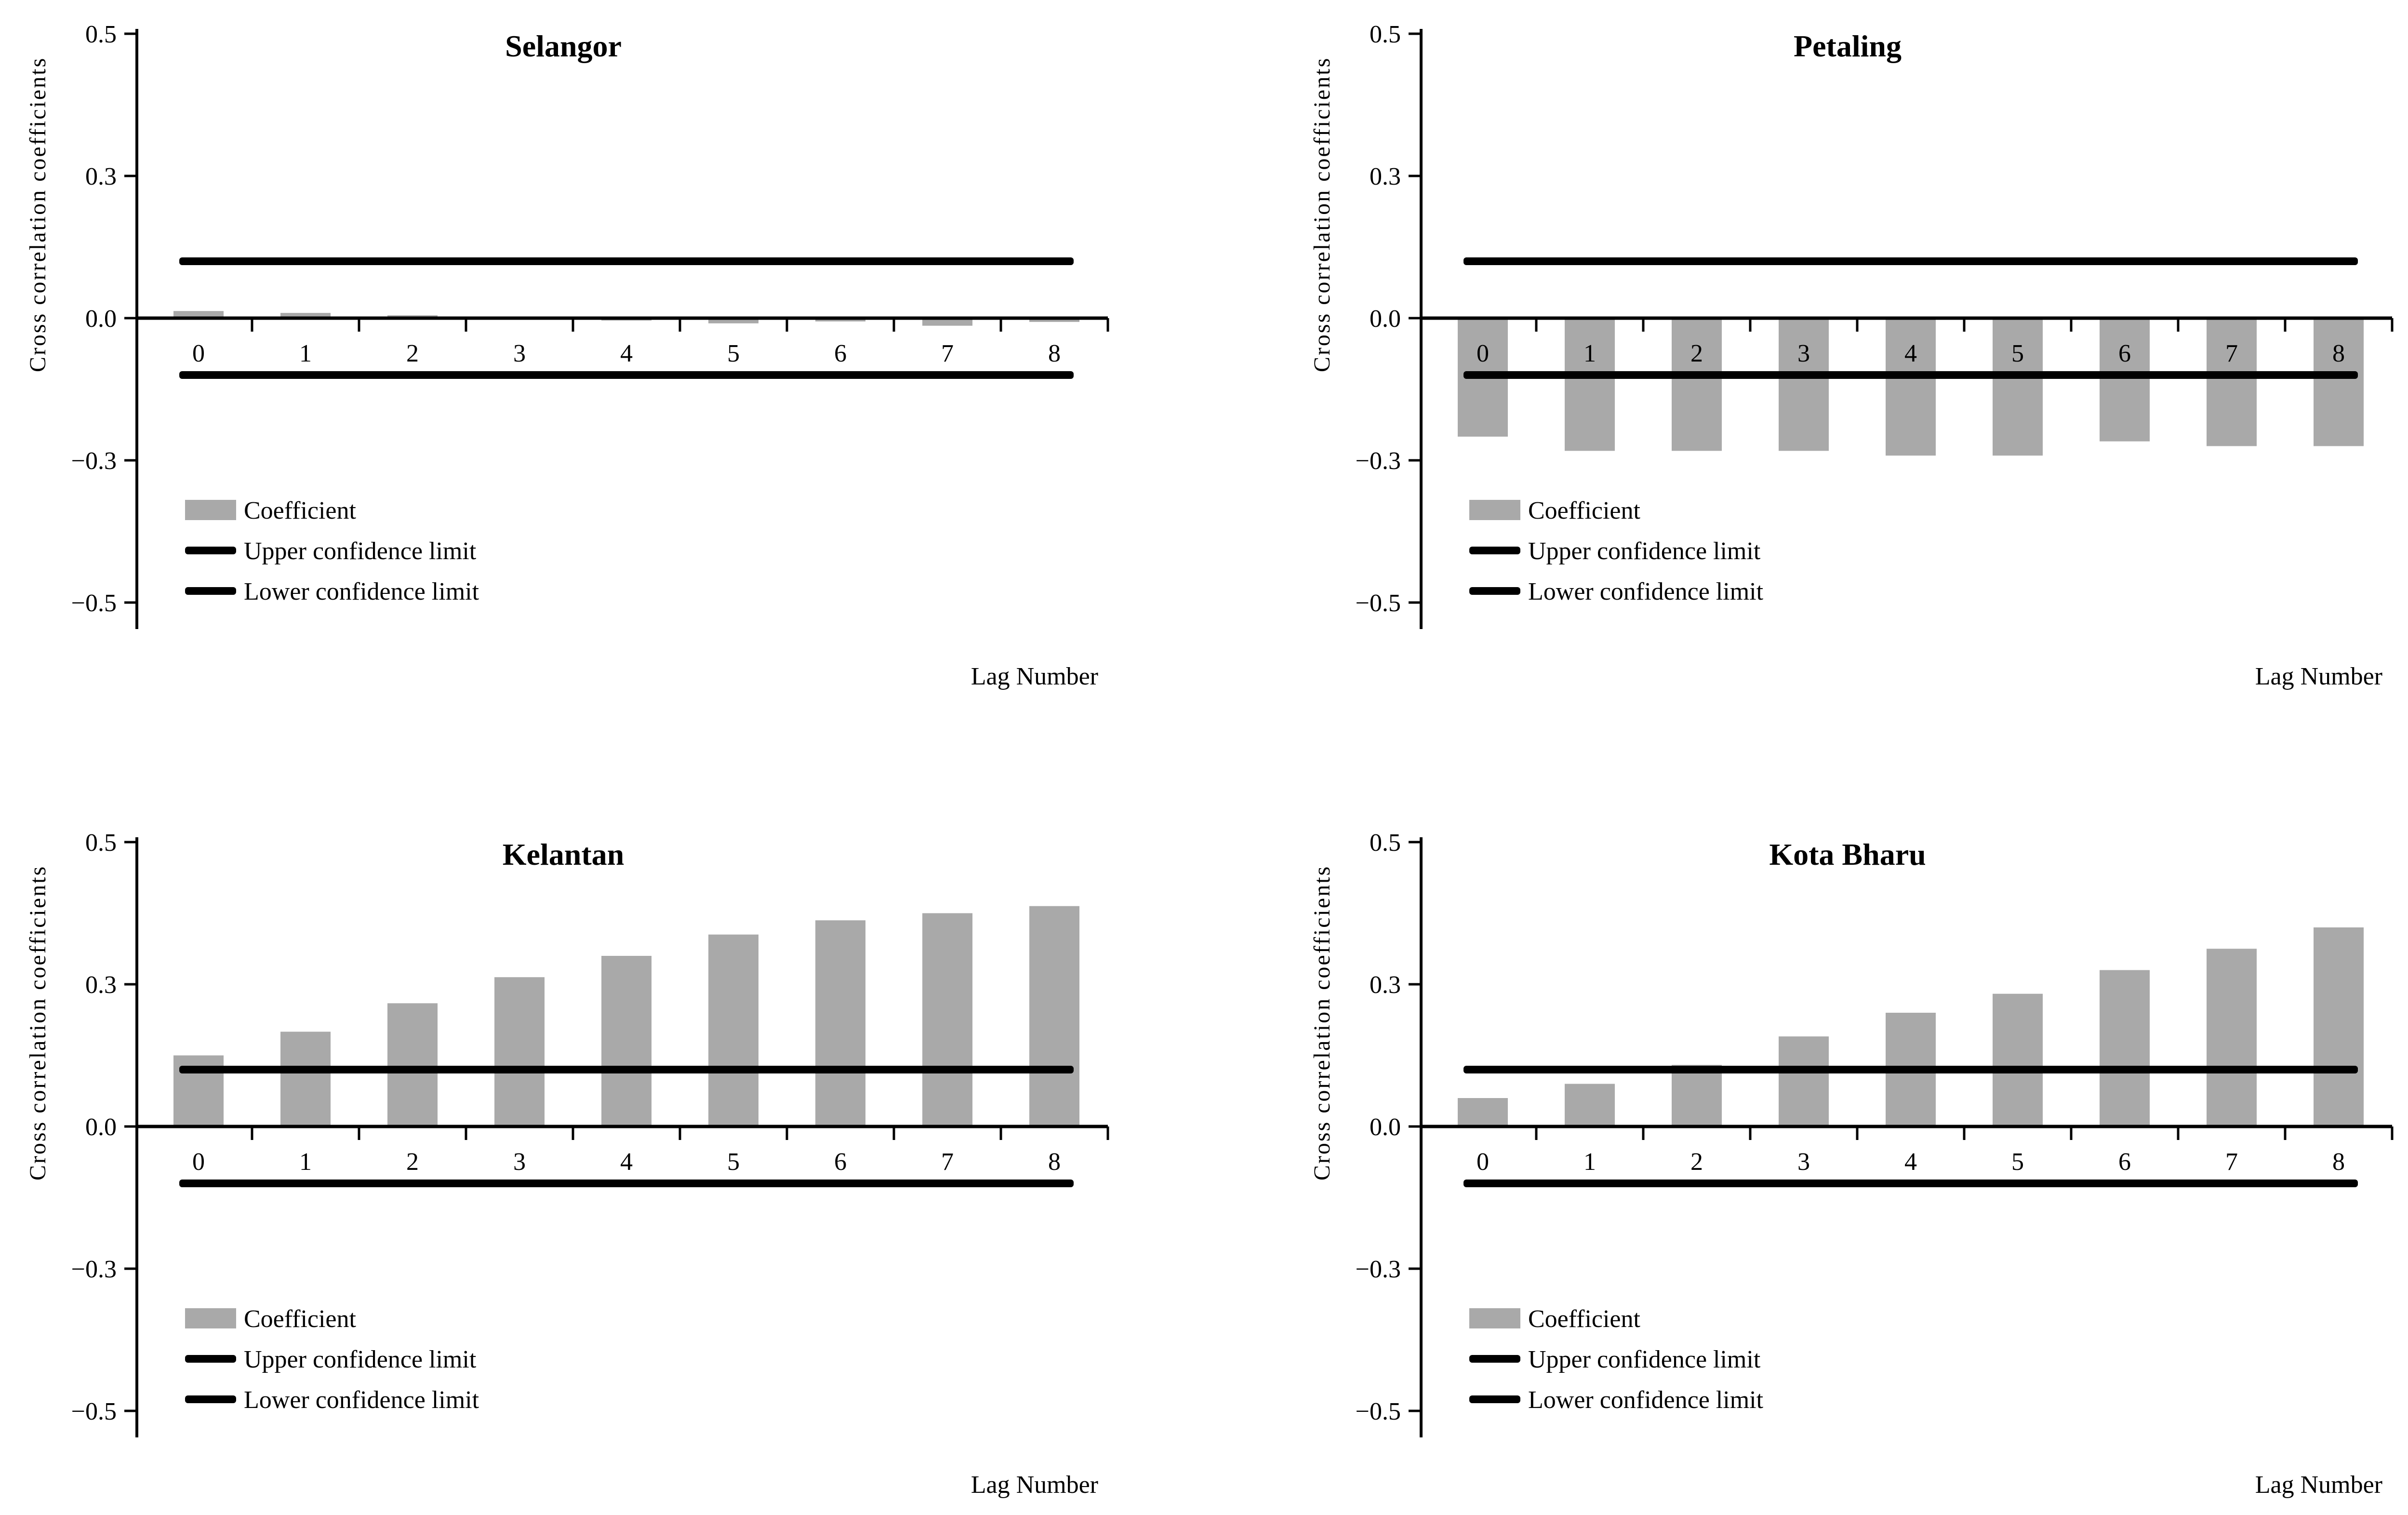 This screenshot has height=1515, width=2408. I want to click on chart-title: Selangor, so click(563, 46).